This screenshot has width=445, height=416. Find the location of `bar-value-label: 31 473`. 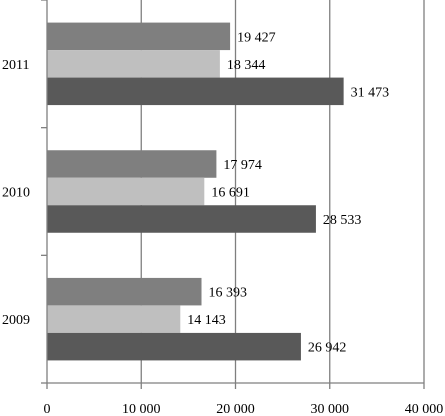

bar-value-label: 31 473 is located at coordinates (370, 92).